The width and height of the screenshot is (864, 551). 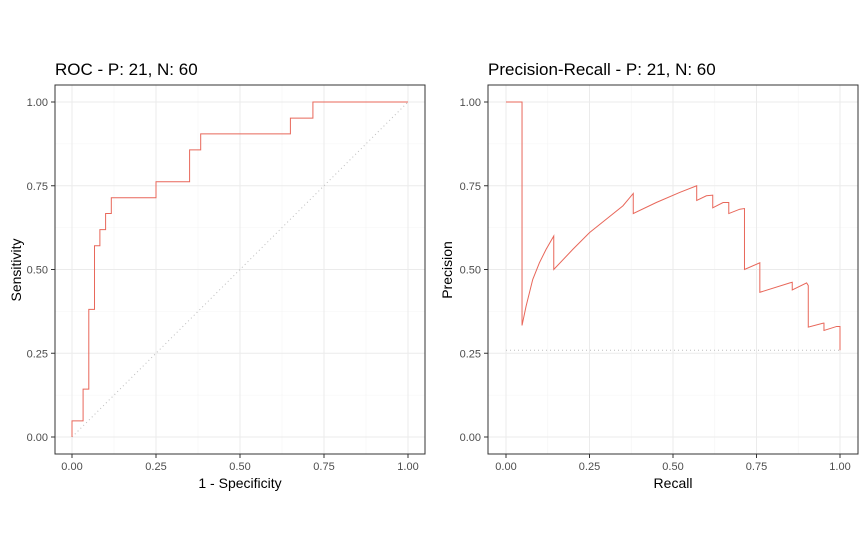 What do you see at coordinates (602, 69) in the screenshot?
I see `pr-chart-title: Precision-Recall - P: 21, N: 60` at bounding box center [602, 69].